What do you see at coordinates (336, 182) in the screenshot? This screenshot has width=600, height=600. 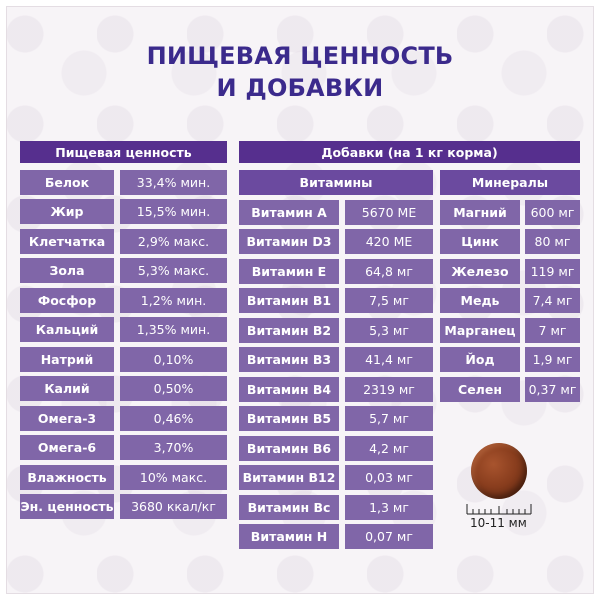 I see `vitamins-header: Витамины` at bounding box center [336, 182].